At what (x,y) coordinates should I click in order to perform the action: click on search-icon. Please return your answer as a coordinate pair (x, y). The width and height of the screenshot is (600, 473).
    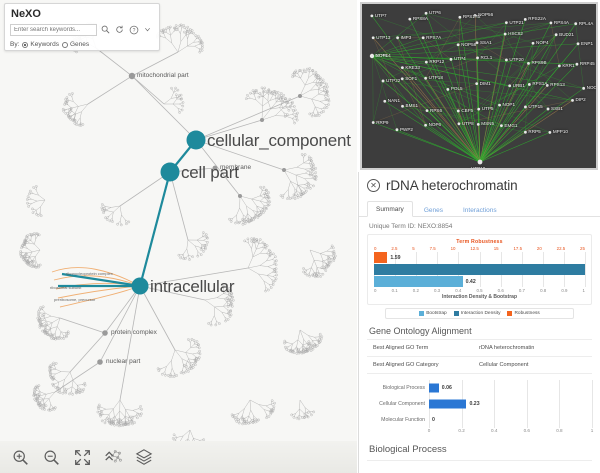
    Looking at the image, I should click on (105, 29).